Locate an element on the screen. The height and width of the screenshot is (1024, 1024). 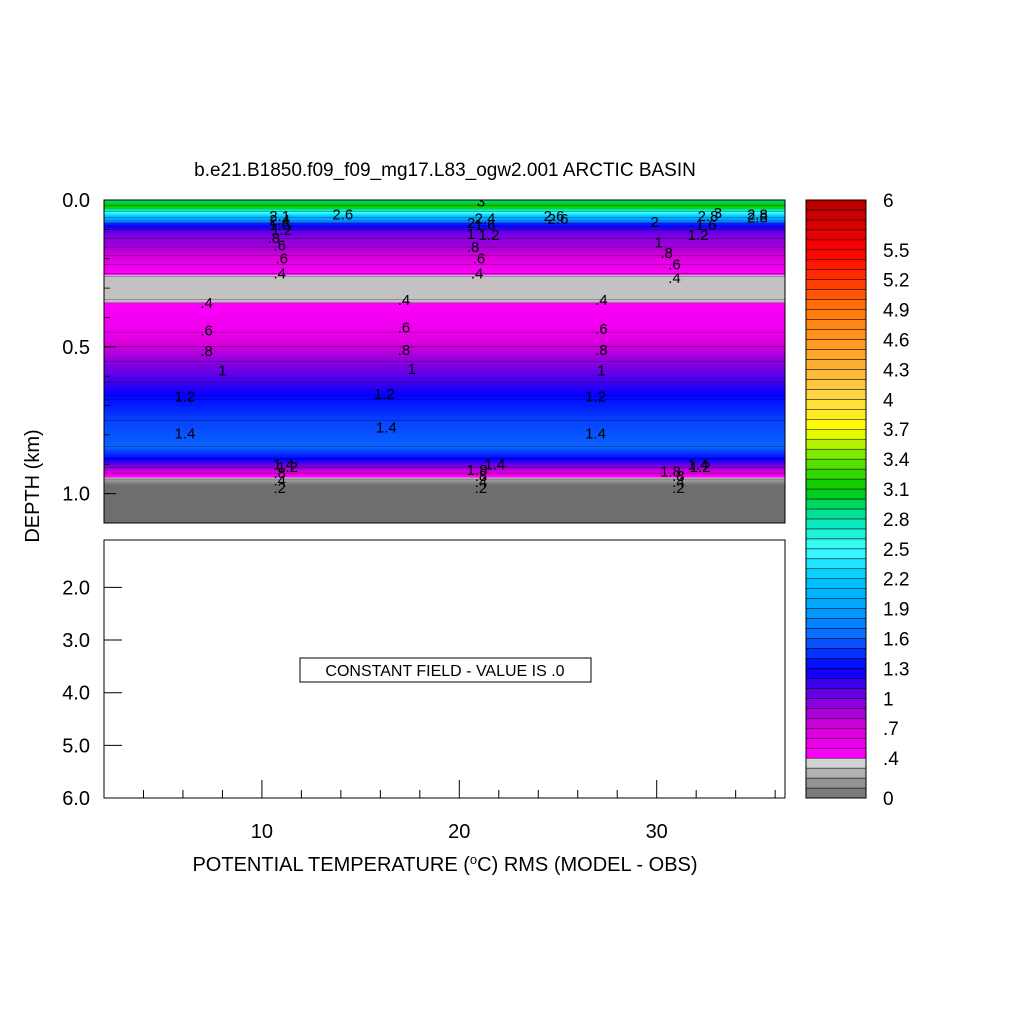
colorbar-bands is located at coordinates (836, 499).